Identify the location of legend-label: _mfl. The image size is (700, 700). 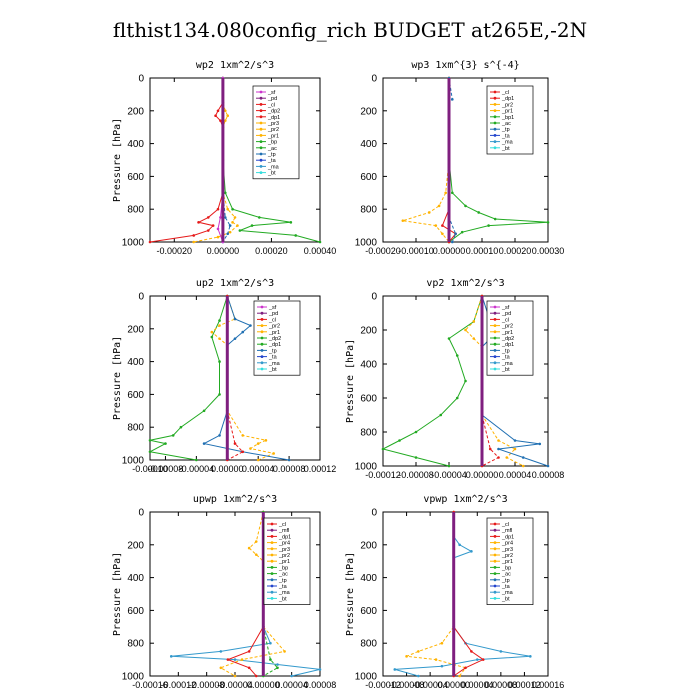
(506, 531).